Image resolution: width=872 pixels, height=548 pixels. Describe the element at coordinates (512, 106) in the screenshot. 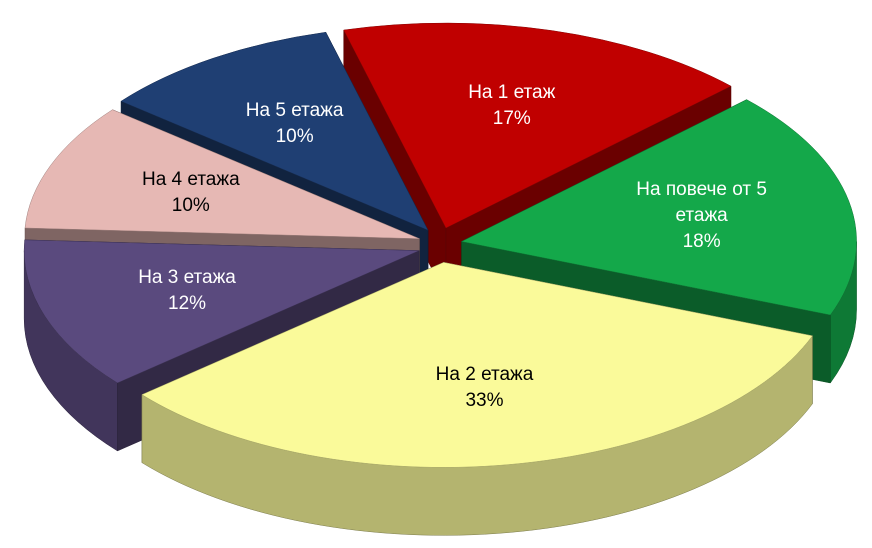

I see `slice-label: На 1 етаж 17%` at that location.